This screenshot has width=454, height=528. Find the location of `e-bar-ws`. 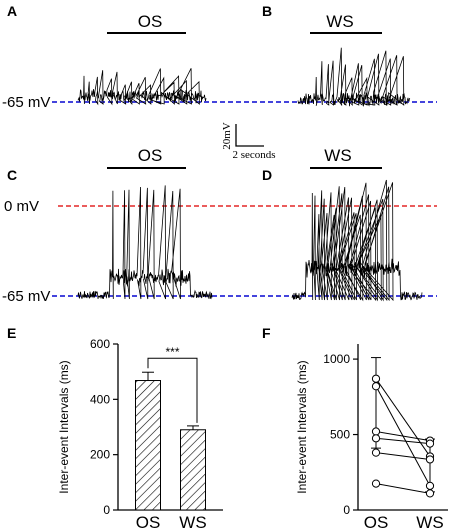

e-bar-ws is located at coordinates (193, 470).